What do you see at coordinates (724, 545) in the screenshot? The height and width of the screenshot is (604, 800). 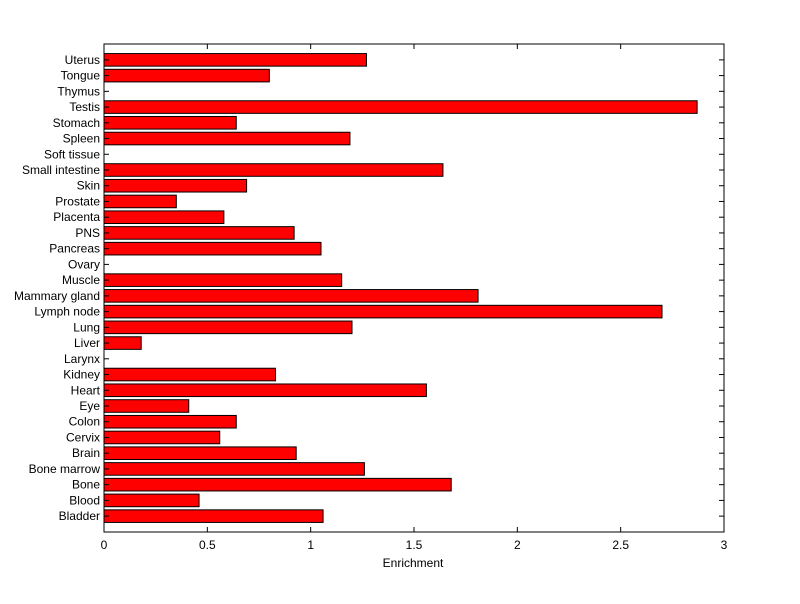 I see `x-tick-label: 3` at bounding box center [724, 545].